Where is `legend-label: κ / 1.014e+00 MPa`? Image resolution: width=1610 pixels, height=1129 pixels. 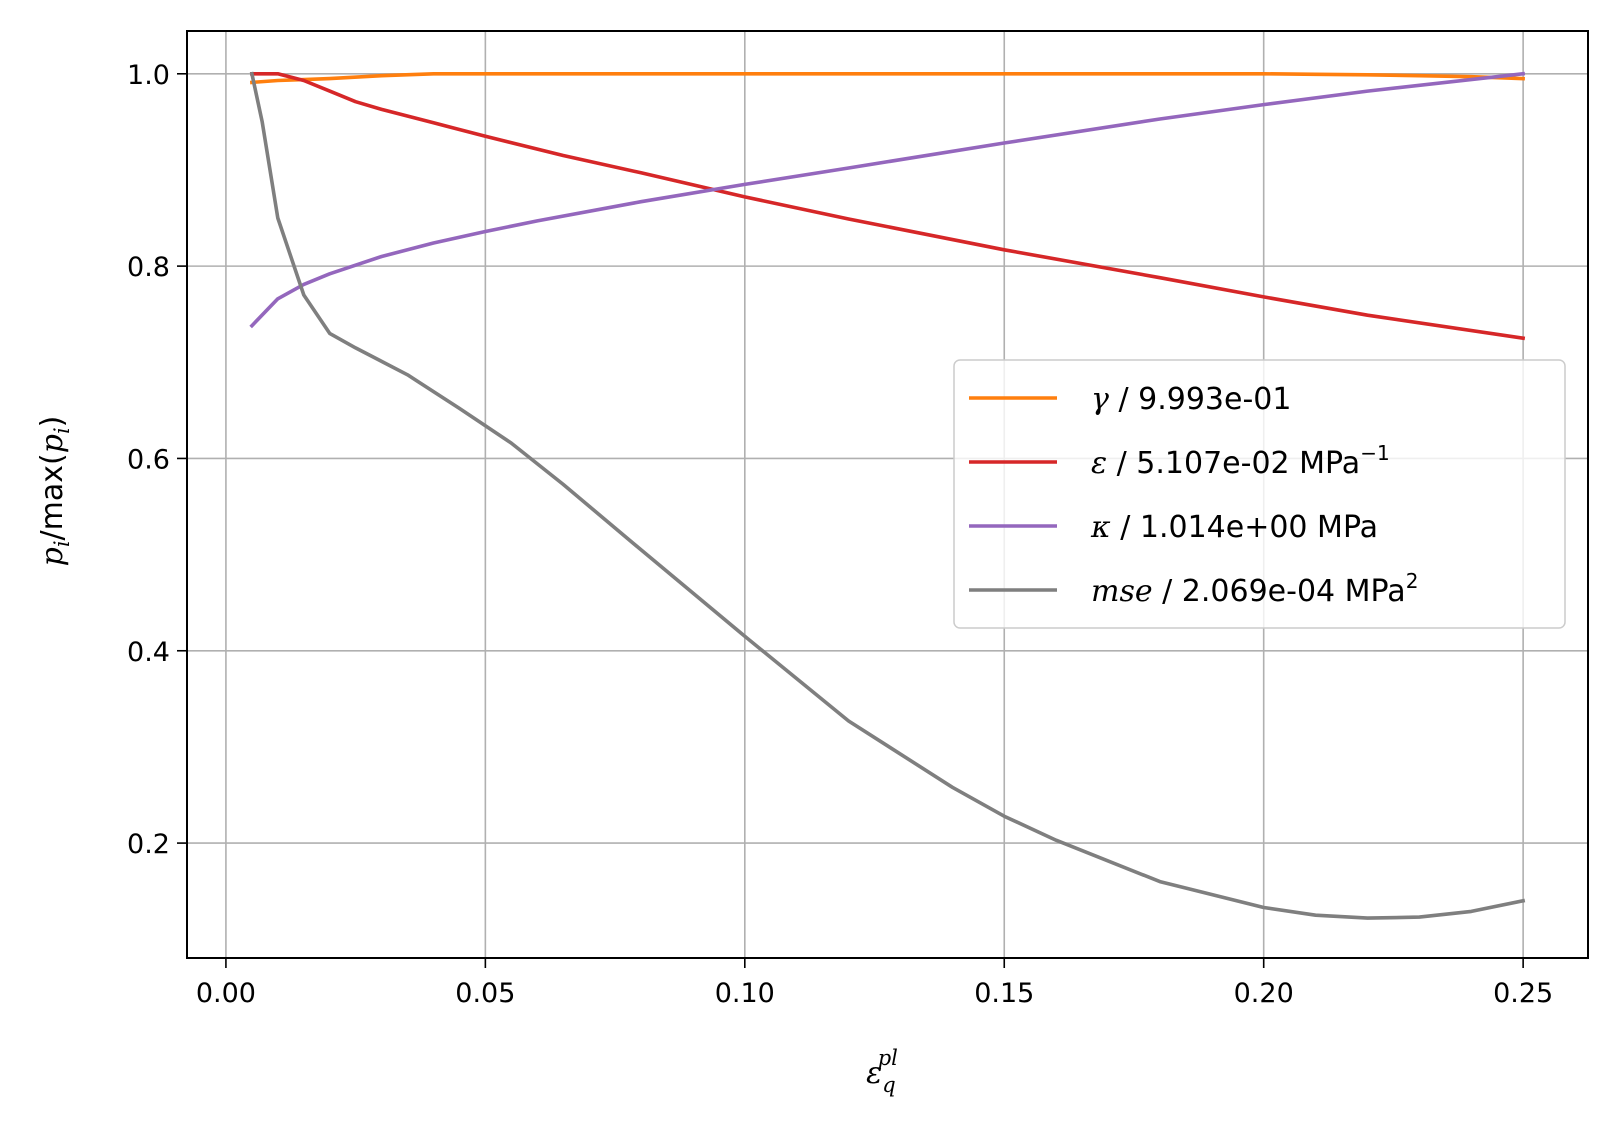
legend-label: κ / 1.014e+00 MPa is located at coordinates (1234, 527).